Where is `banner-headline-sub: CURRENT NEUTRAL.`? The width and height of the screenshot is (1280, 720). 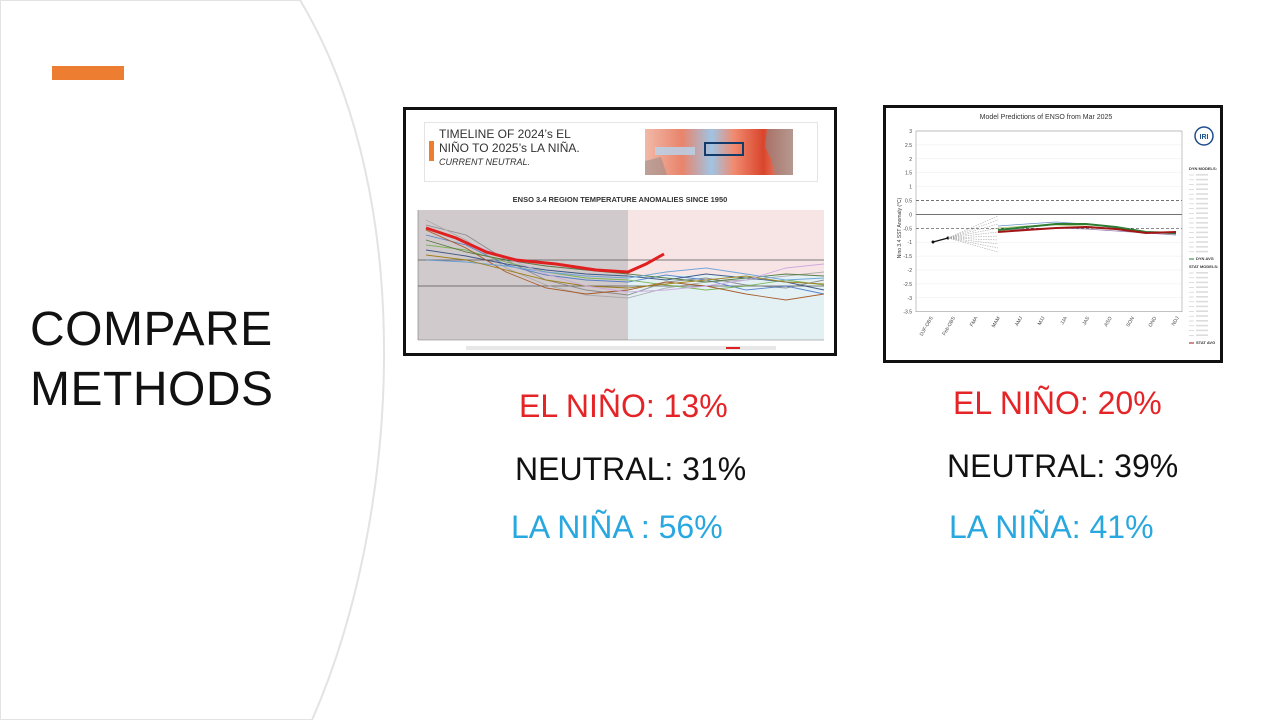
banner-headline-sub: CURRENT NEUTRAL. is located at coordinates (485, 162).